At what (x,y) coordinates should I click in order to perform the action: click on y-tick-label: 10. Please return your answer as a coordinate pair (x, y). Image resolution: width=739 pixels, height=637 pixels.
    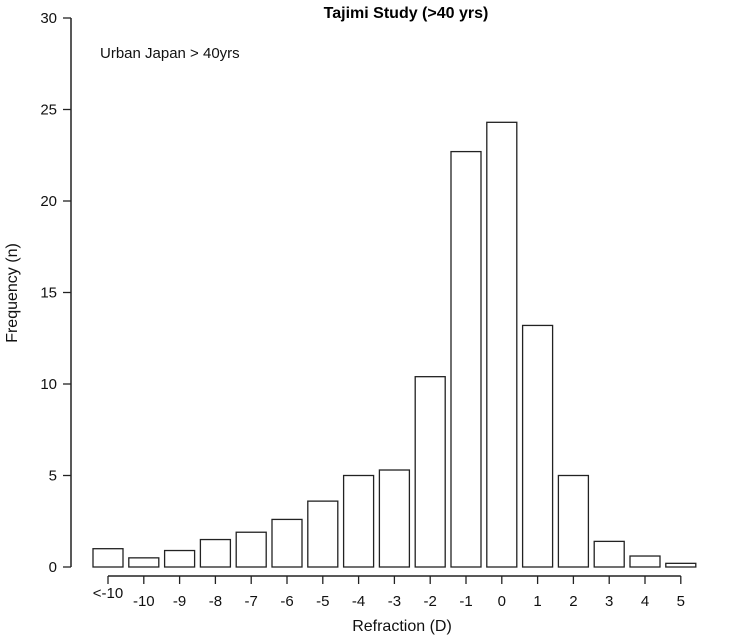
    Looking at the image, I should click on (48, 384).